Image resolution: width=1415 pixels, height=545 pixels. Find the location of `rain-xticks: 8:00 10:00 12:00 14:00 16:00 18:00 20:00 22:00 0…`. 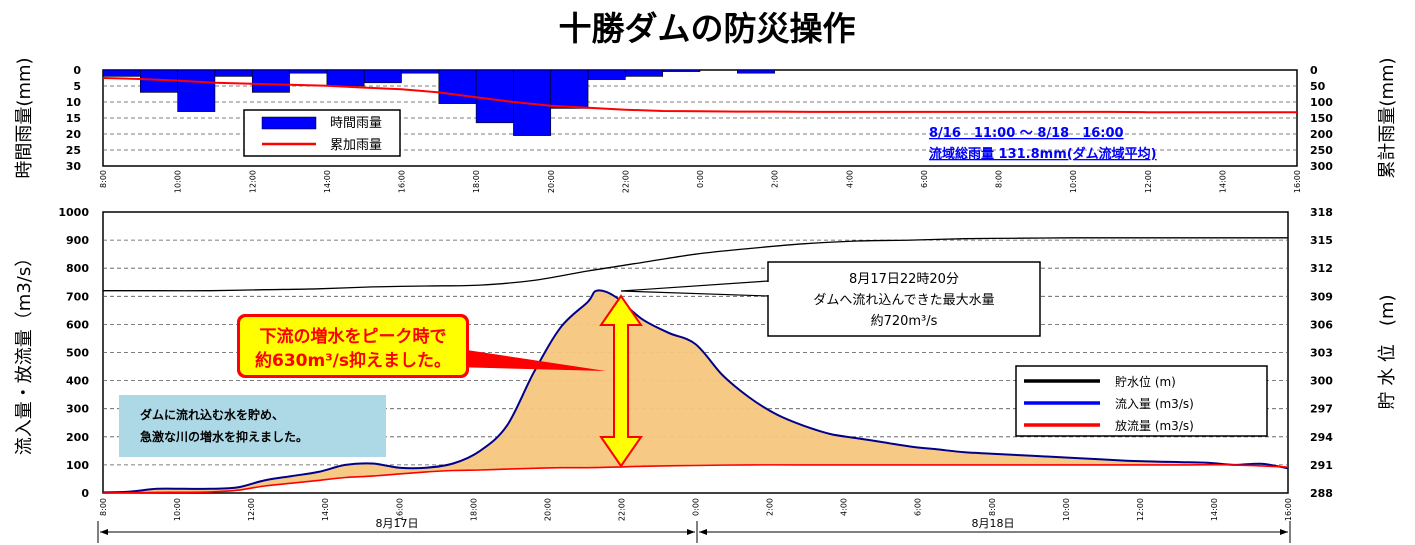

rain-xticks: 8:00 10:00 12:00 14:00 16:00 18:00 20:00 22:00 0… is located at coordinates (700, 181).